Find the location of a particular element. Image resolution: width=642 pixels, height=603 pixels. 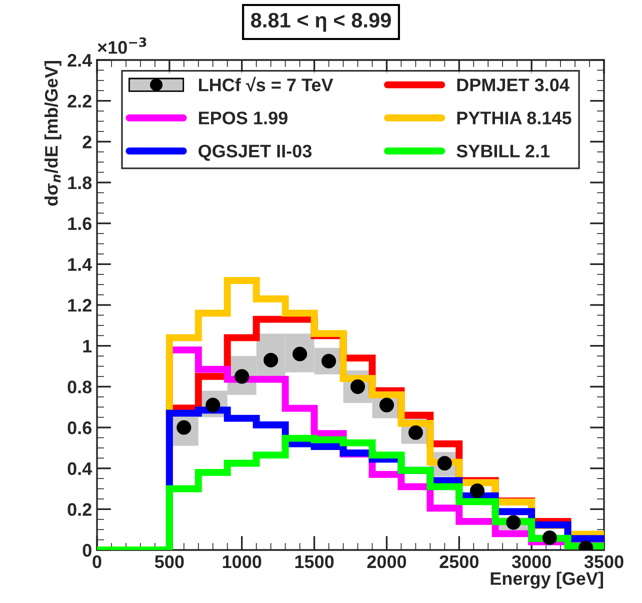

y-tick-label: 2.2 is located at coordinates (80, 101).